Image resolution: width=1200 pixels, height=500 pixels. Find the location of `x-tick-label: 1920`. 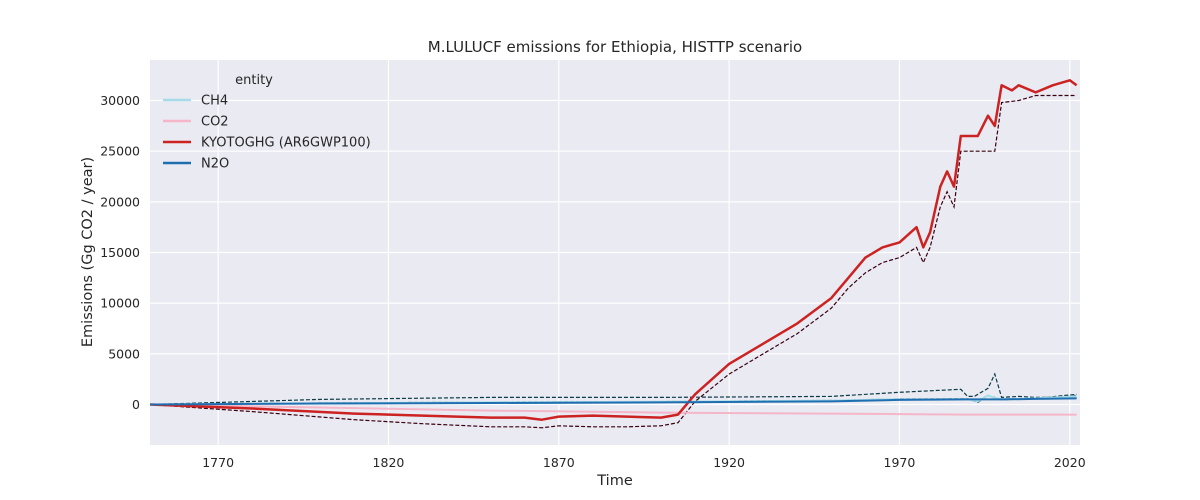

x-tick-label: 1920 is located at coordinates (729, 462).